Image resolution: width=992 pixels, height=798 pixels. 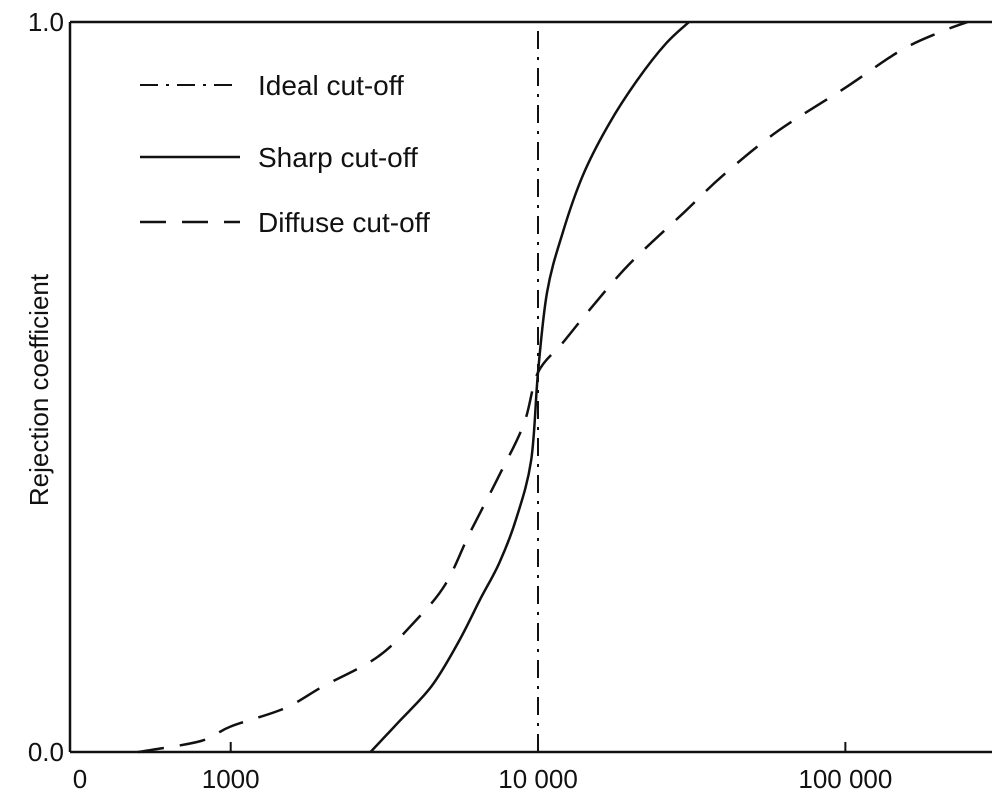 What do you see at coordinates (80, 779) in the screenshot?
I see `x-tick-label-origin: 0` at bounding box center [80, 779].